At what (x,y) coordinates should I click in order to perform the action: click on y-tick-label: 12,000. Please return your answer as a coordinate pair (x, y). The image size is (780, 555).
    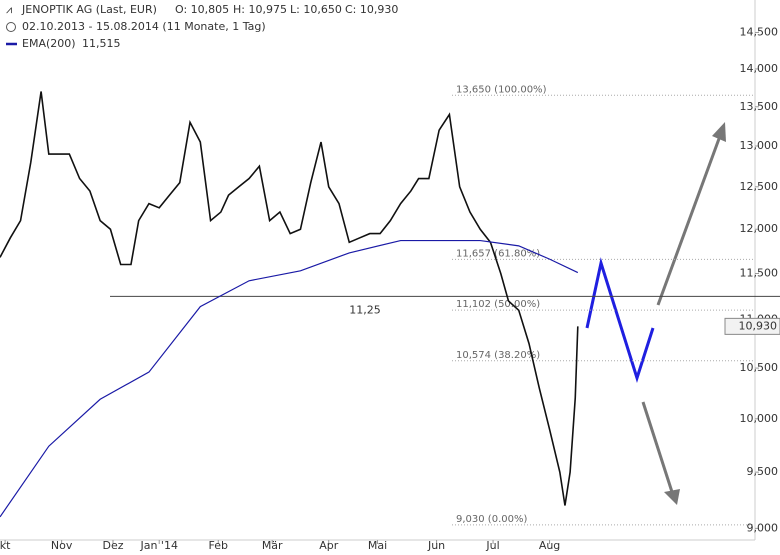
    Looking at the image, I should click on (759, 228).